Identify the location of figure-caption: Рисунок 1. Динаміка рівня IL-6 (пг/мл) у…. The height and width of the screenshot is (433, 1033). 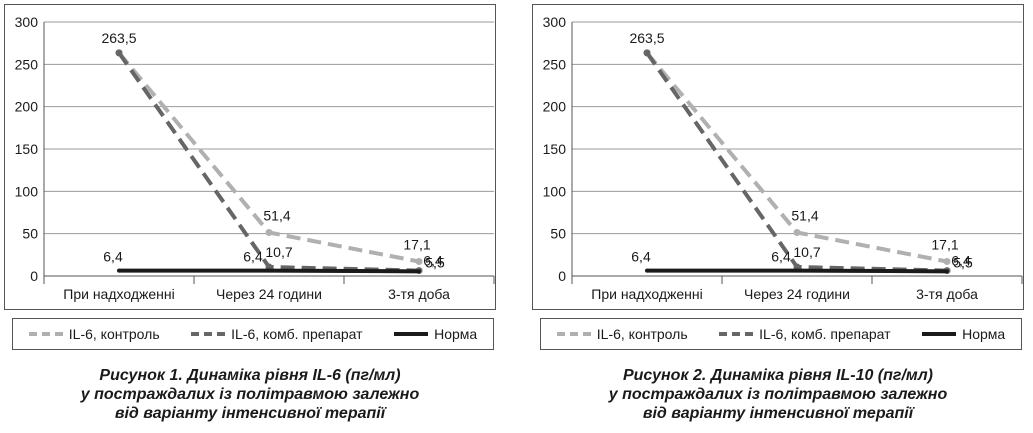
(250, 394).